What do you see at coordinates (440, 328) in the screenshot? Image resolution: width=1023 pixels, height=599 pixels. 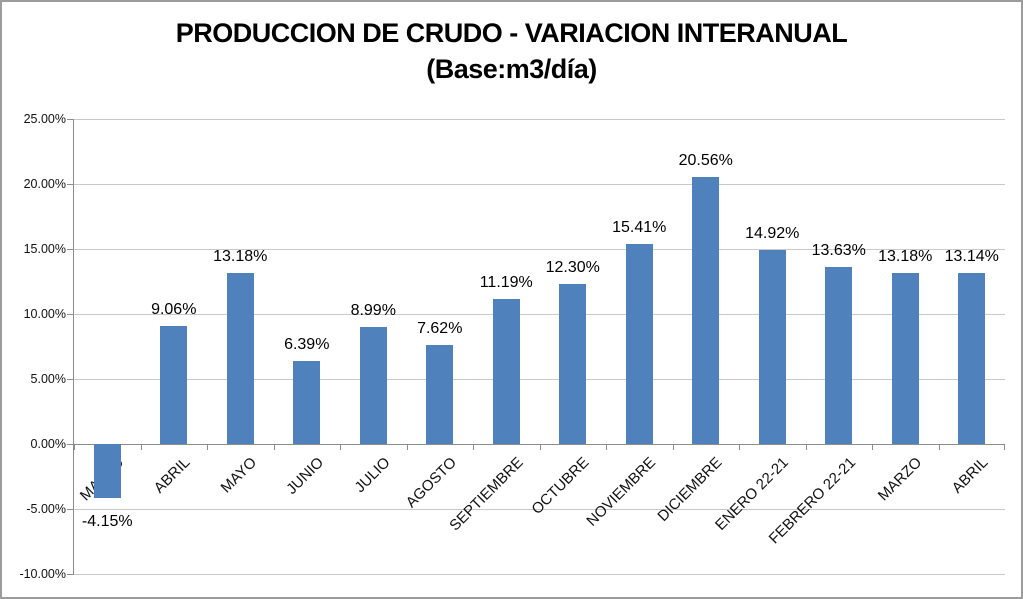 I see `bar-value-label: 7.62%` at bounding box center [440, 328].